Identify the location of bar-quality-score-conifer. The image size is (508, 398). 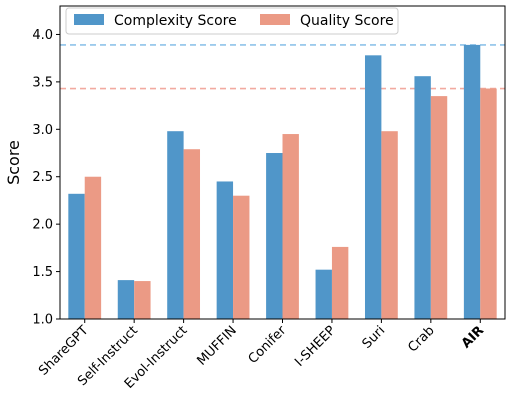
(290, 226).